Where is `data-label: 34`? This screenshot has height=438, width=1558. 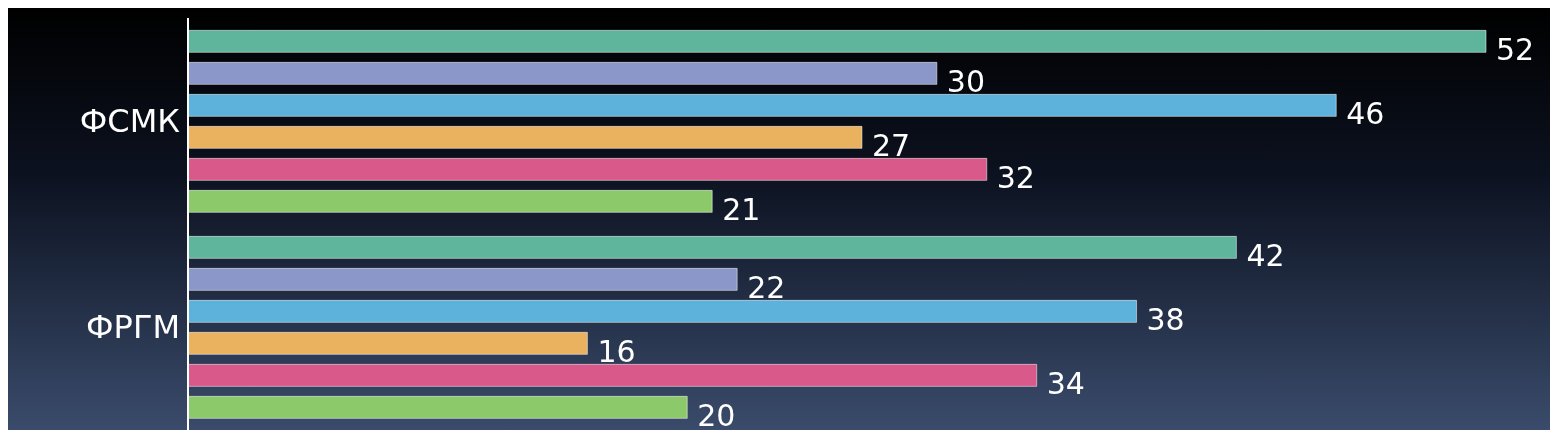
data-label: 34 is located at coordinates (1065, 384).